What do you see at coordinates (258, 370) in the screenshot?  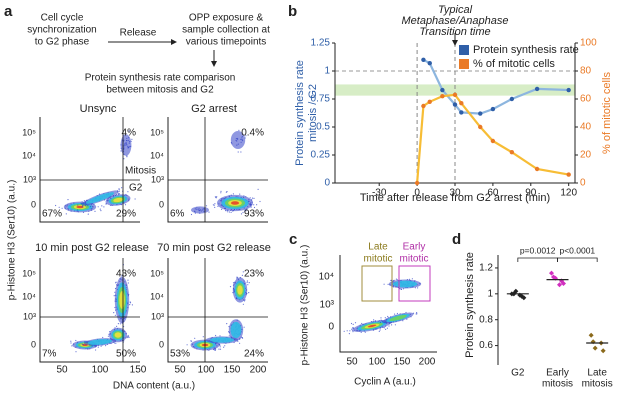 I see `x-tick-label: 200` at bounding box center [258, 370].